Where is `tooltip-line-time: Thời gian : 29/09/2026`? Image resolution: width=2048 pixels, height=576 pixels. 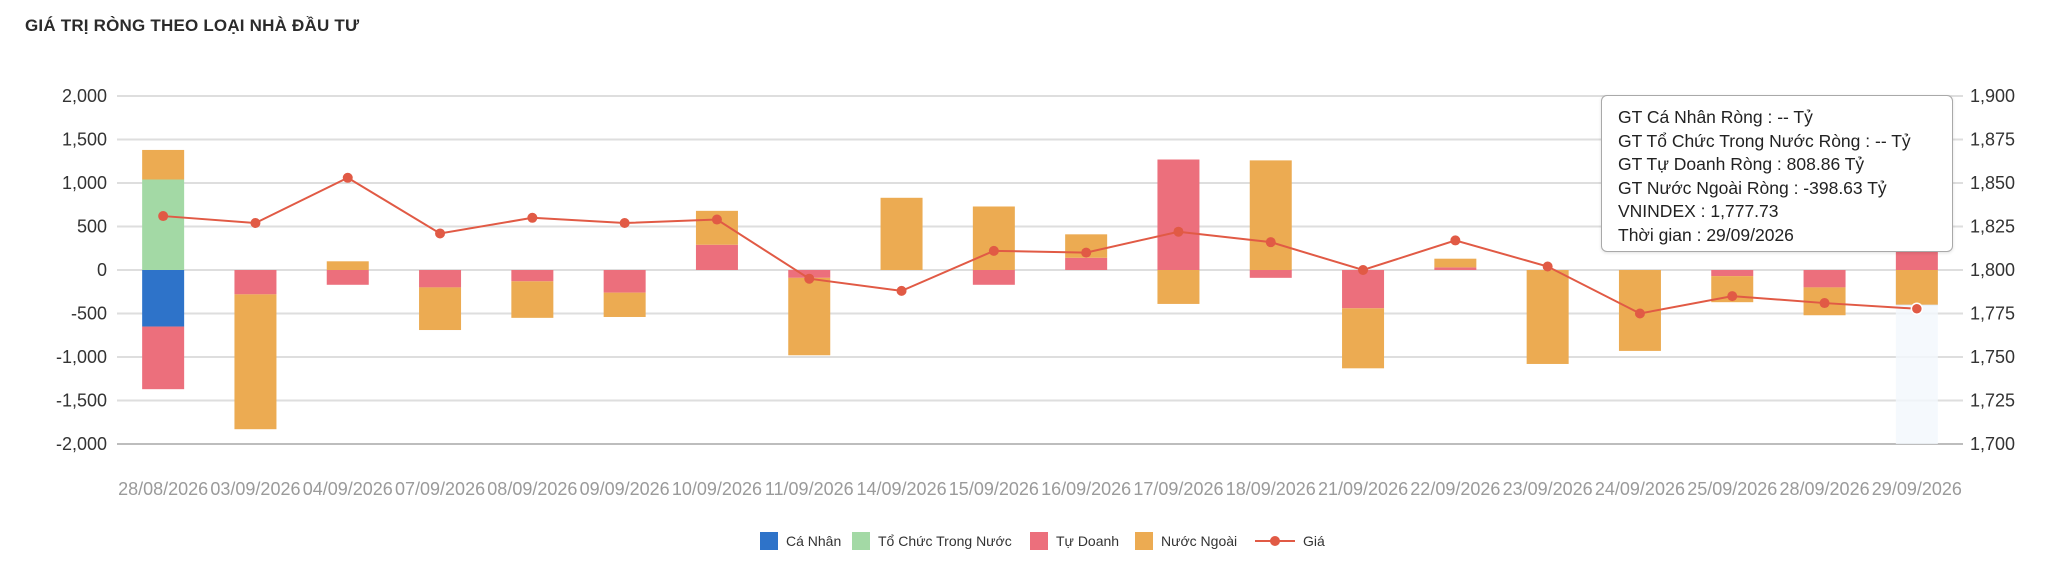
tooltip-line-time: Thời gian : 29/09/2026 is located at coordinates (1706, 234).